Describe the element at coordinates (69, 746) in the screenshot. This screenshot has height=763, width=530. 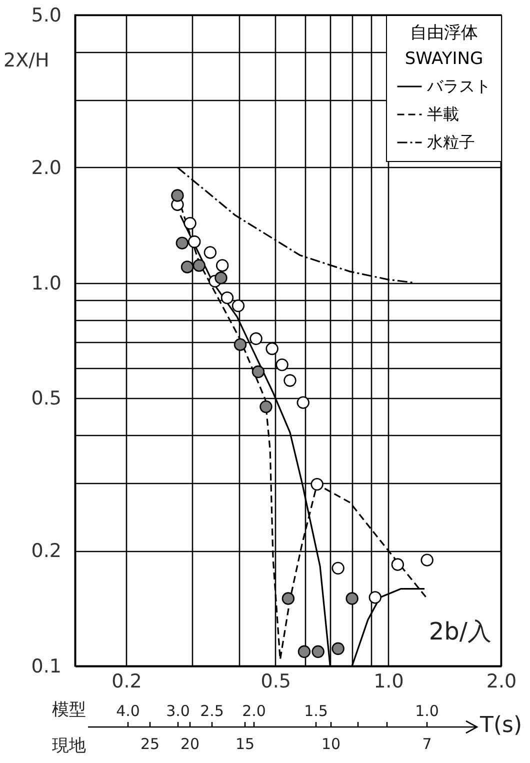
I see `text: 現地` at that location.